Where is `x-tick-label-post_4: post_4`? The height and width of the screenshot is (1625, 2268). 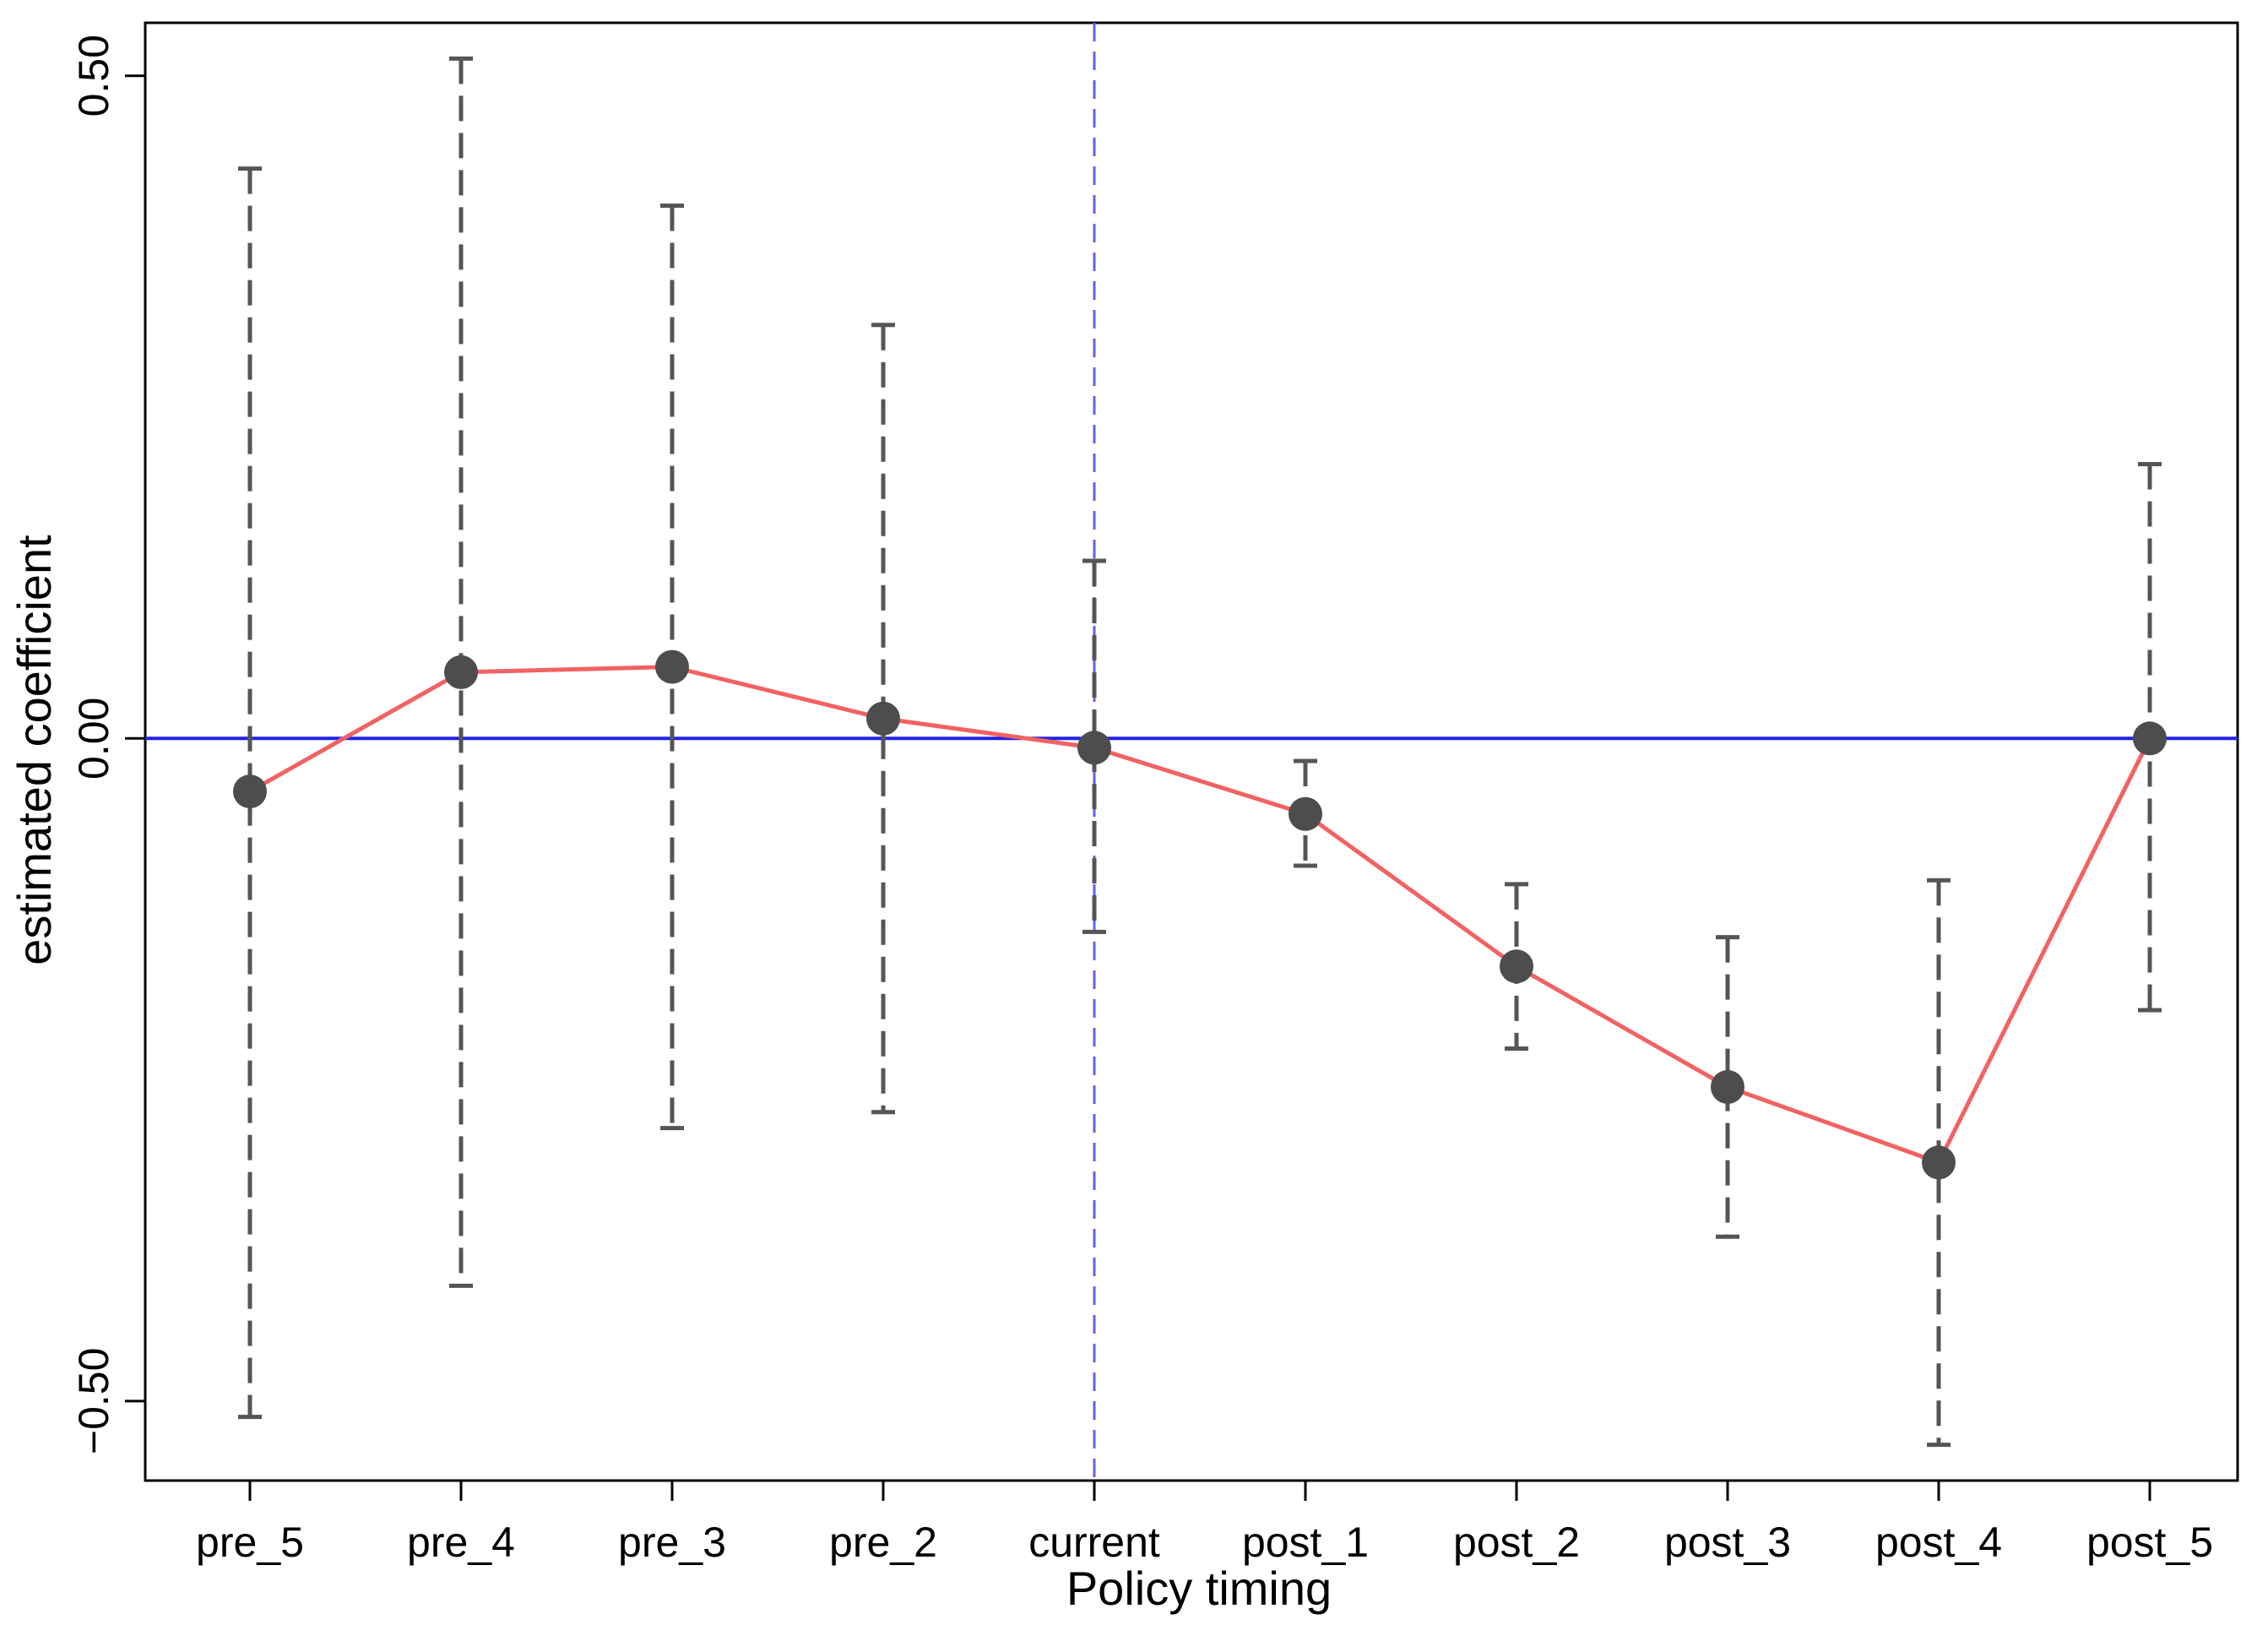 x-tick-label-post_4: post_4 is located at coordinates (1938, 1542).